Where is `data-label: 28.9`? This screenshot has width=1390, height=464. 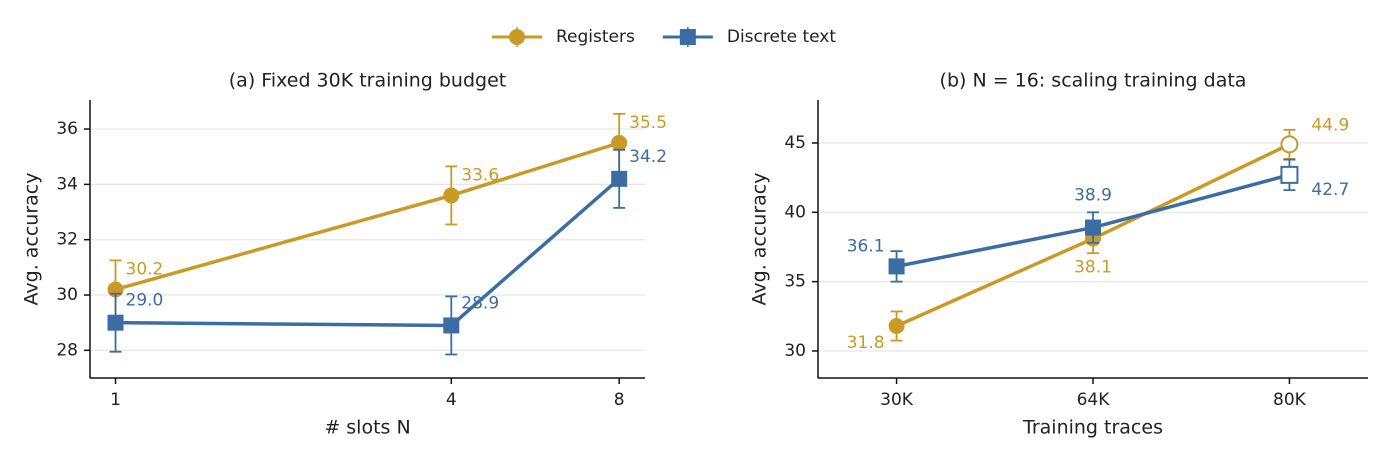
data-label: 28.9 is located at coordinates (480, 303).